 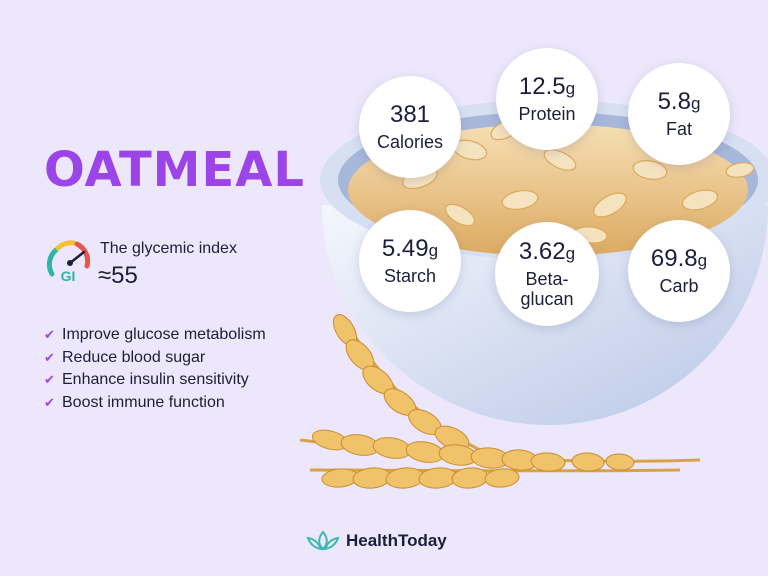 I want to click on list-item: ✔ Reduce blood sugar, so click(x=155, y=358).